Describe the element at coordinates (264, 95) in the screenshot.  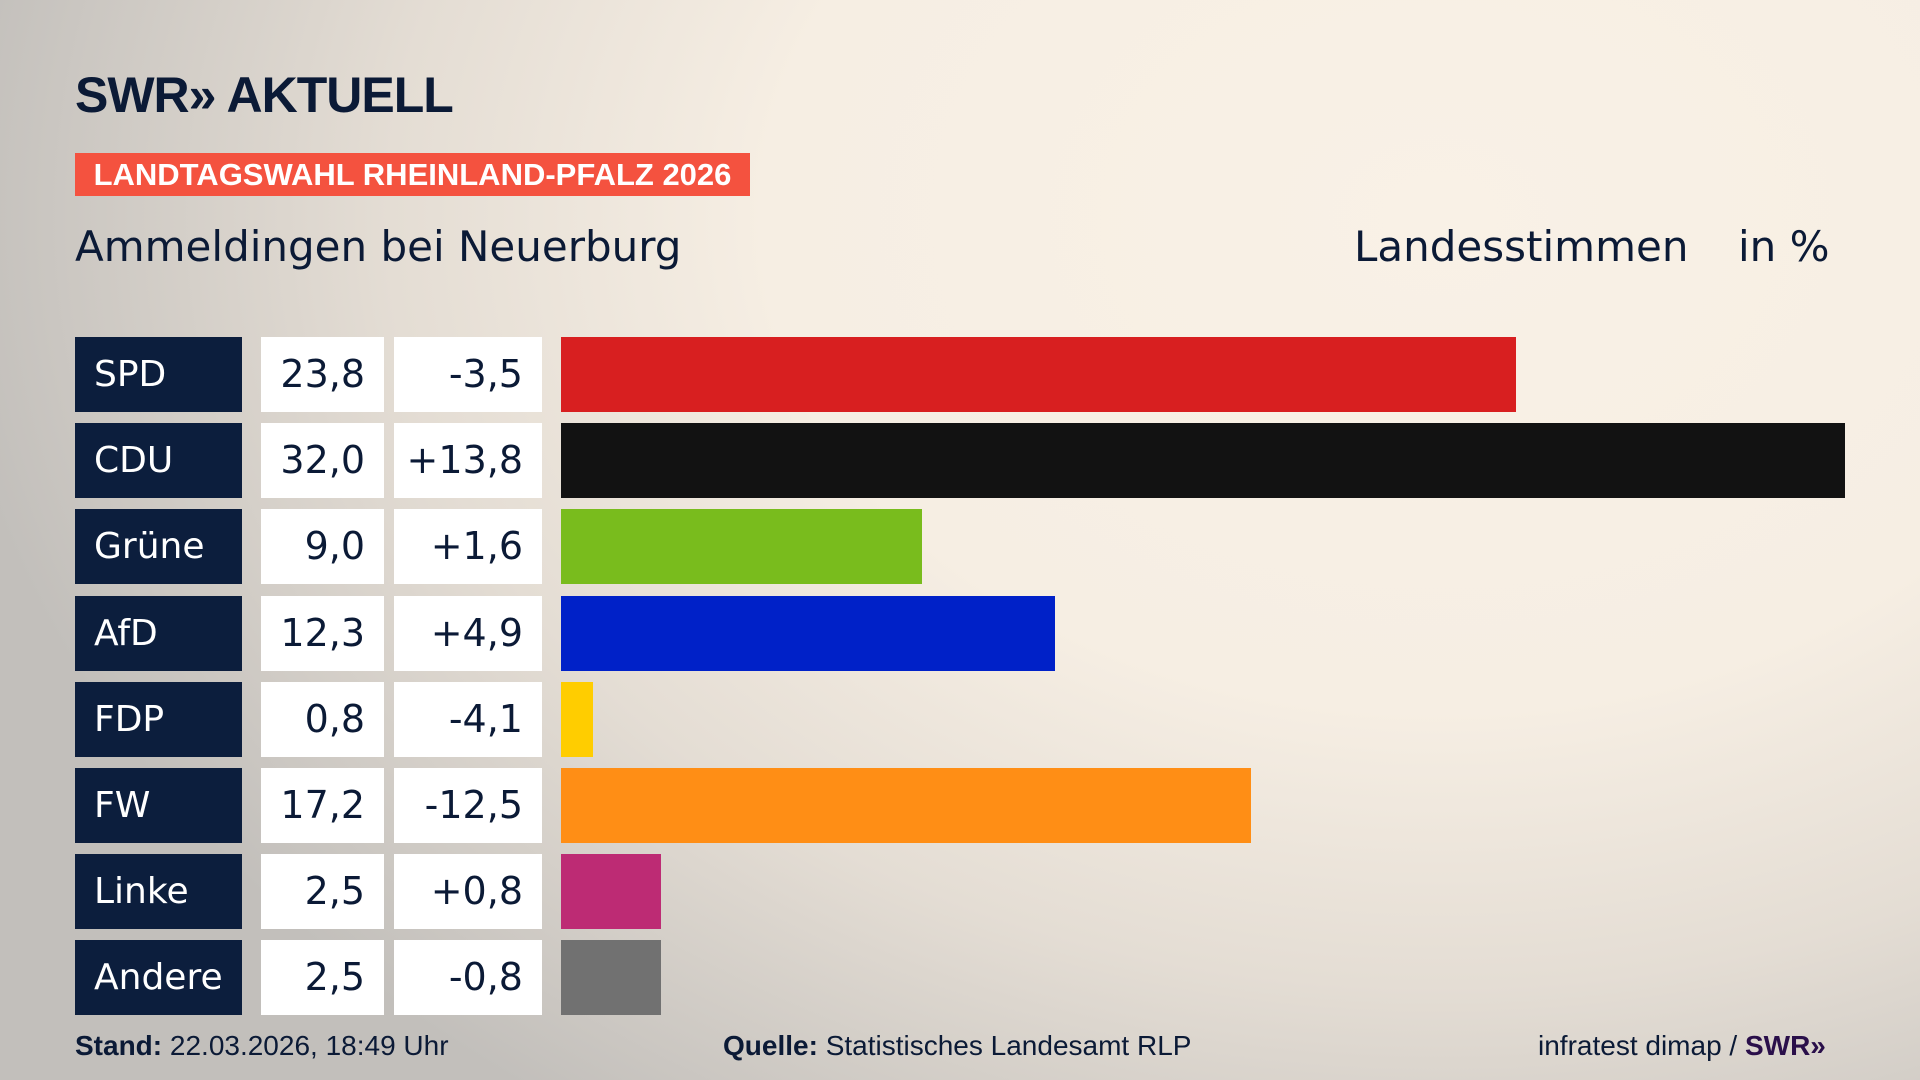
I see `swr-aktuell-logo: SWR» AKTUELL` at that location.